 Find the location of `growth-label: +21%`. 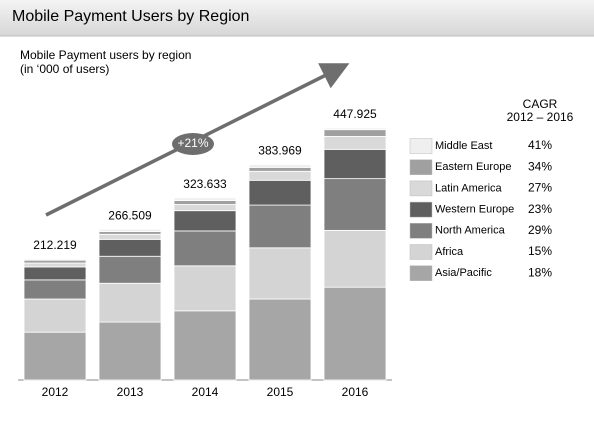

growth-label: +21% is located at coordinates (192, 143).